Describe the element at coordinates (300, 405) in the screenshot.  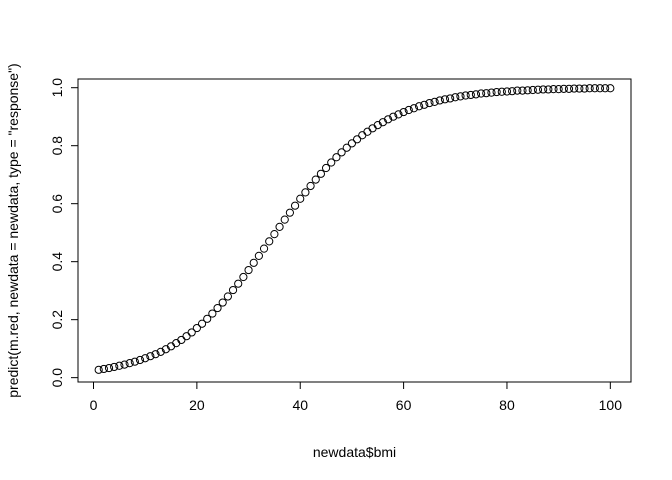
I see `x-tick-label: 40` at that location.